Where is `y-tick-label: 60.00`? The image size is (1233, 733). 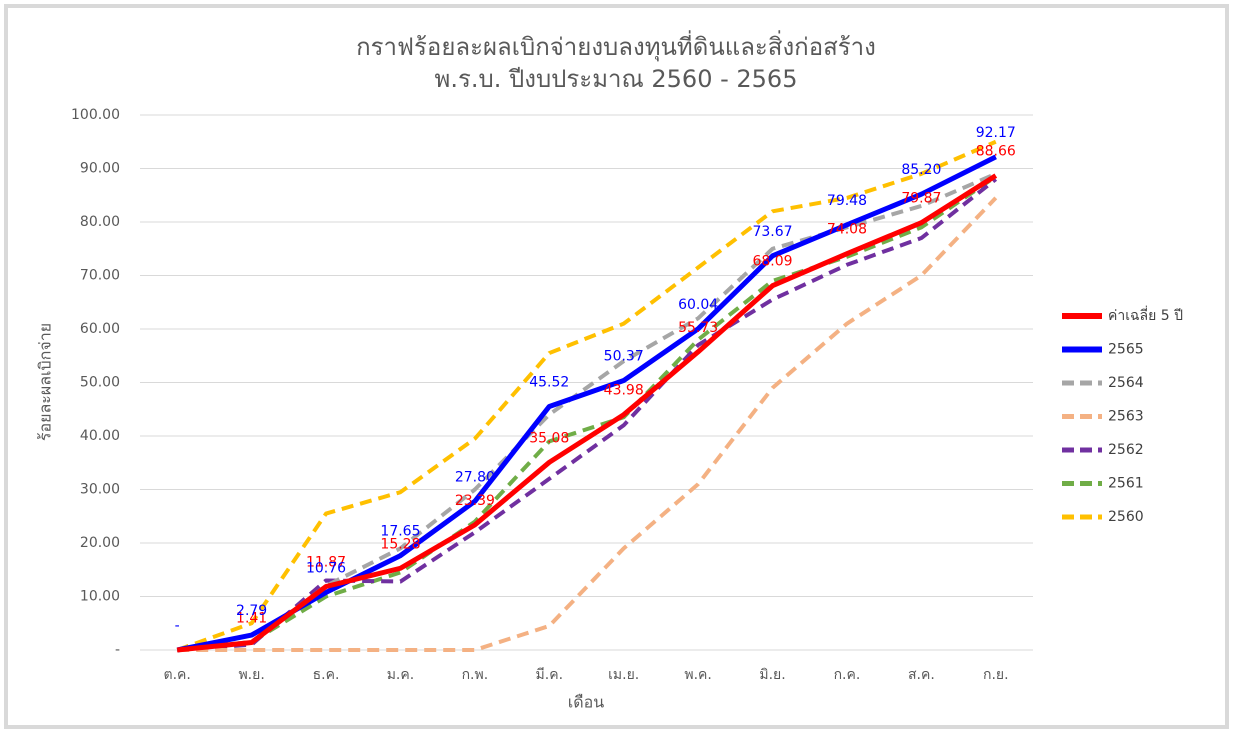
y-tick-label: 60.00 is located at coordinates (100, 329).